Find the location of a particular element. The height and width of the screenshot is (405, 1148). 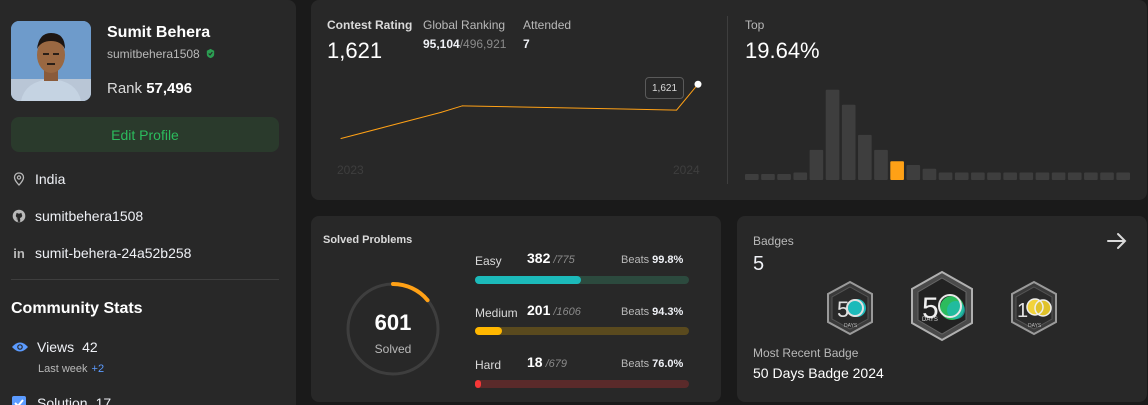

easy-total: /775 is located at coordinates (564, 260).